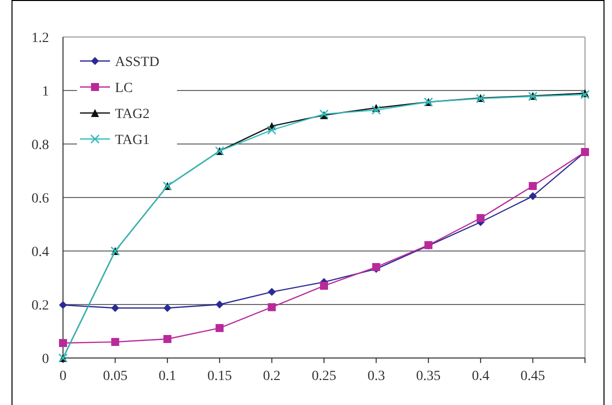 The width and height of the screenshot is (612, 405). What do you see at coordinates (132, 114) in the screenshot?
I see `legend-label: TAG2` at bounding box center [132, 114].